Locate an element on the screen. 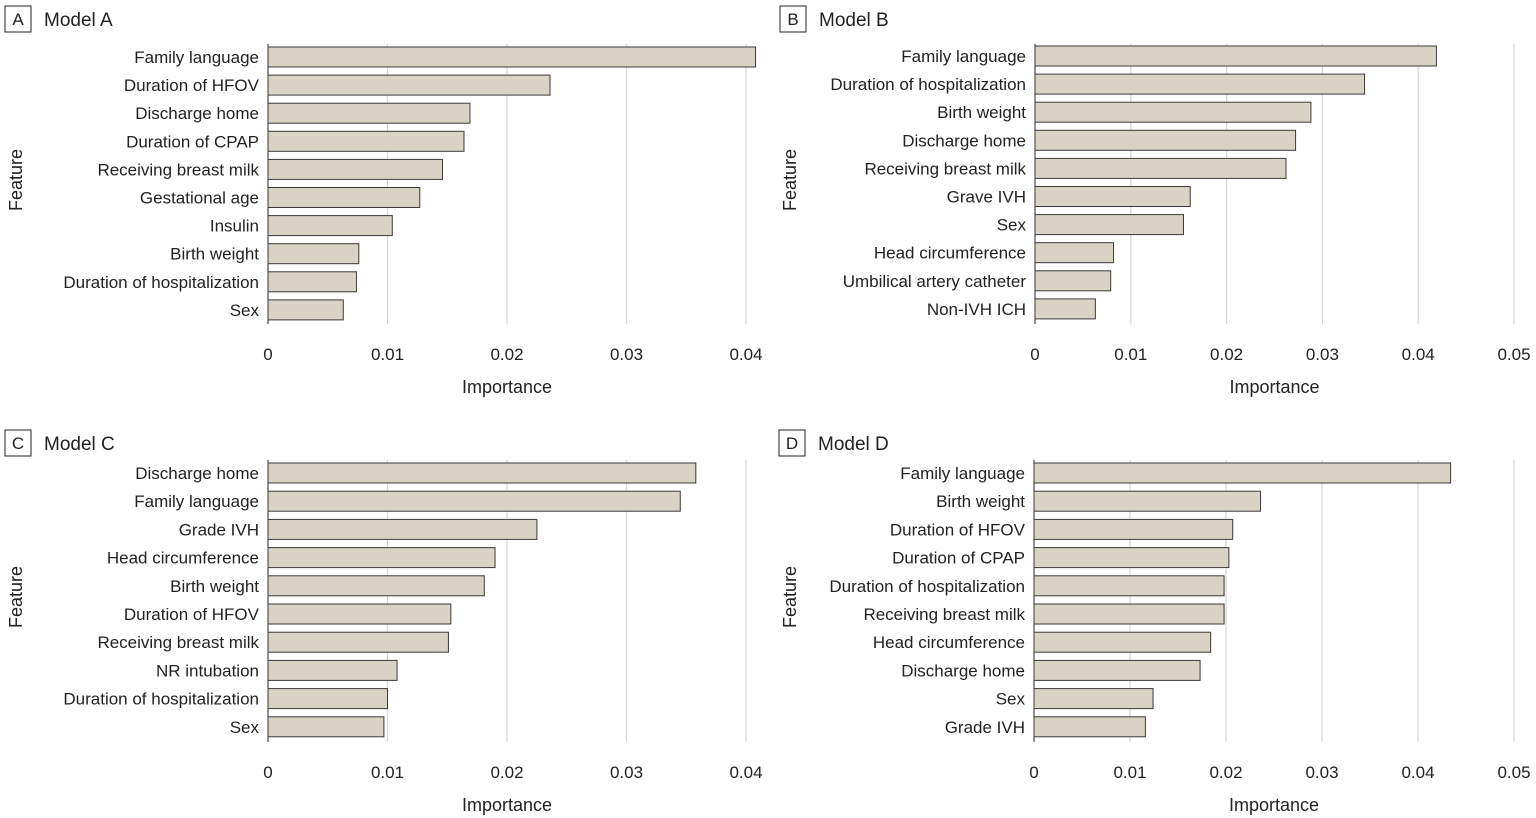  category-label: NR intubation is located at coordinates (207, 670).